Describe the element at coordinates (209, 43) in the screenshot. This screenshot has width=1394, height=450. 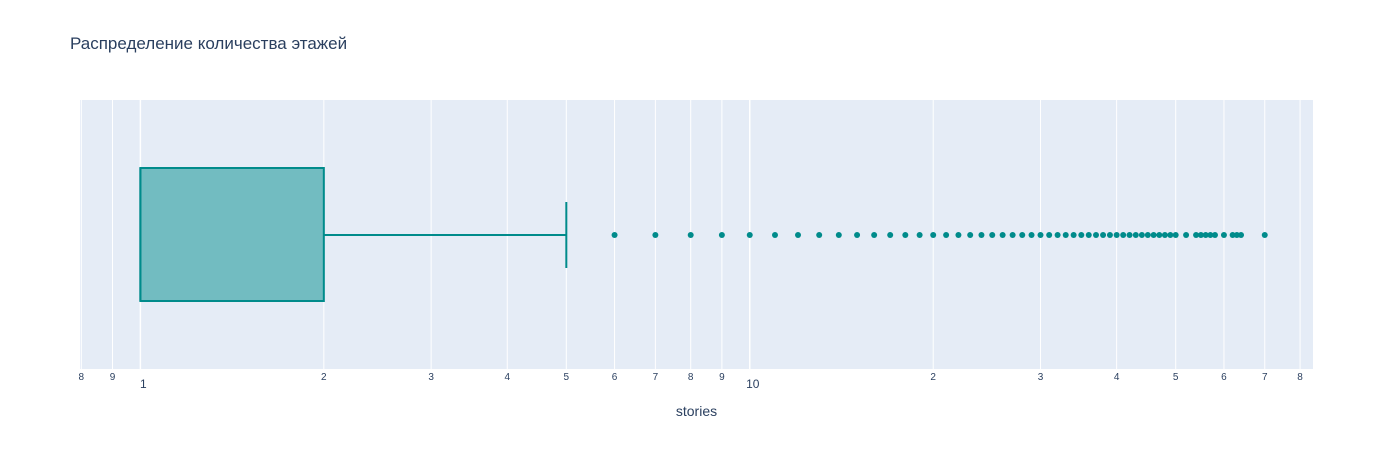
I see `chart-title: Распределение количества этажей` at that location.